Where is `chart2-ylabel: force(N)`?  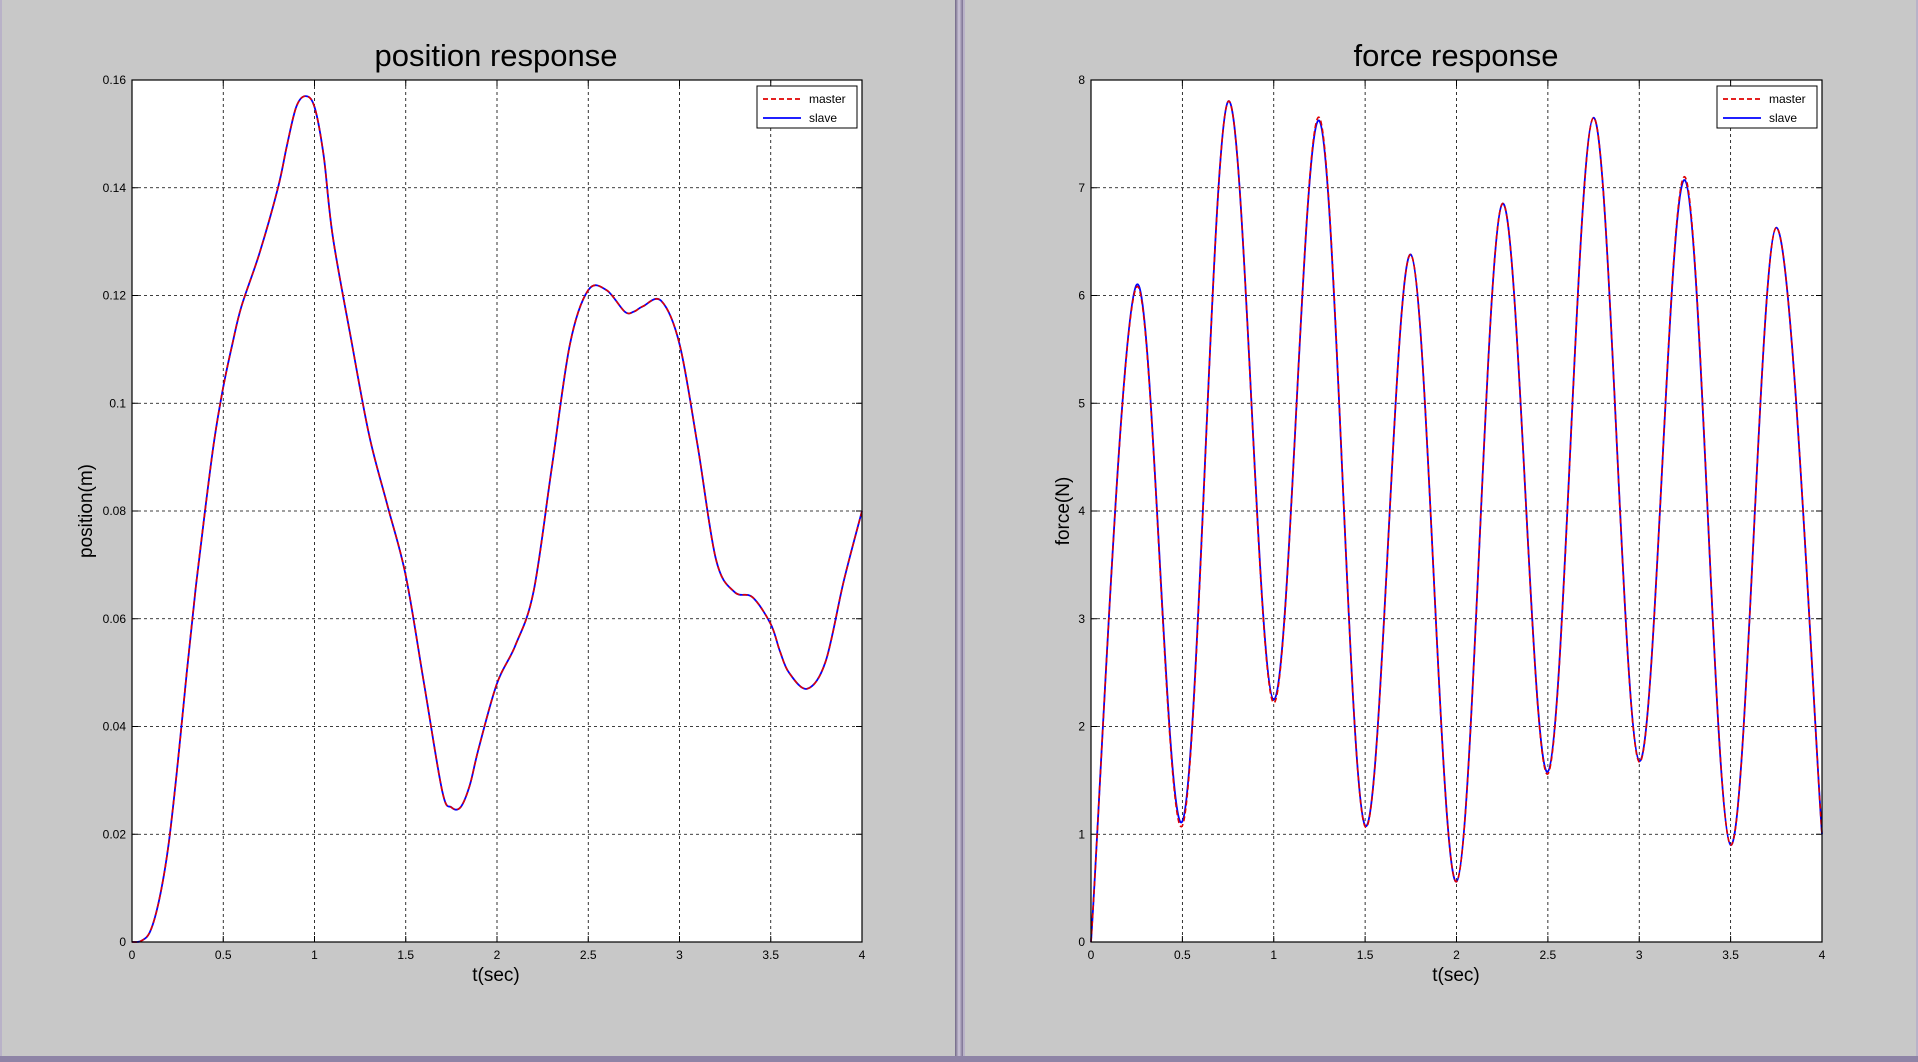
chart2-ylabel: force(N) is located at coordinates (1063, 511).